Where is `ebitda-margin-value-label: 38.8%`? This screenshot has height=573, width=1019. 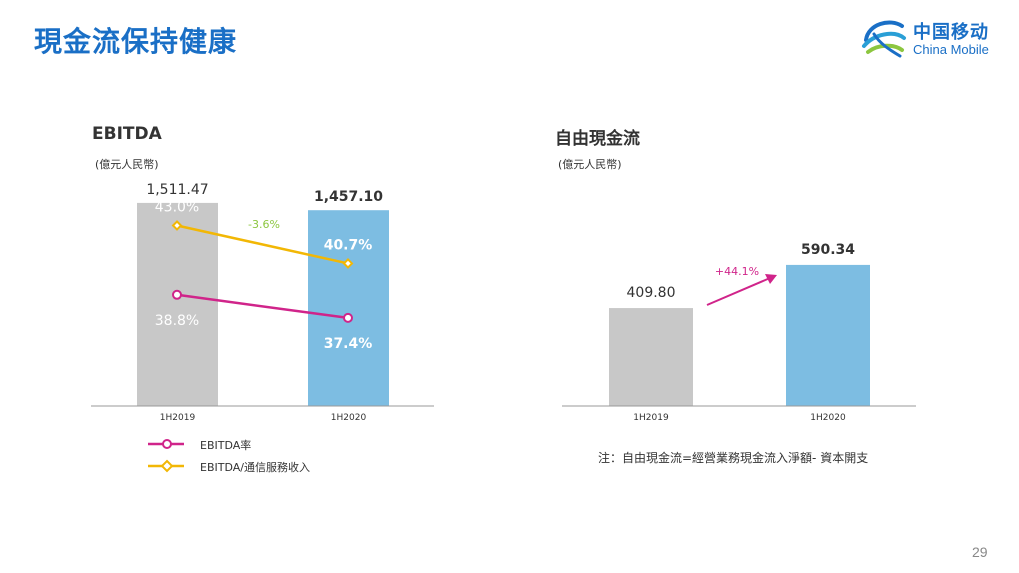 ebitda-margin-value-label: 38.8% is located at coordinates (177, 321).